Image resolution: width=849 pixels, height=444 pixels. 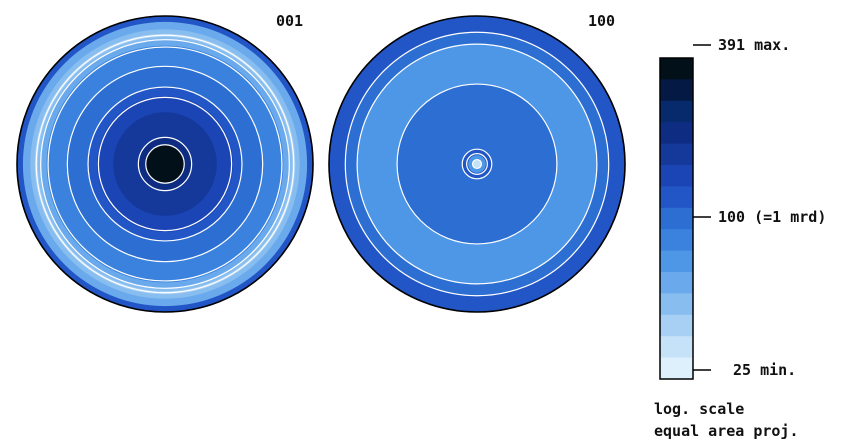 What do you see at coordinates (699, 409) in the screenshot?
I see `note-log-scale: log. scale` at bounding box center [699, 409].